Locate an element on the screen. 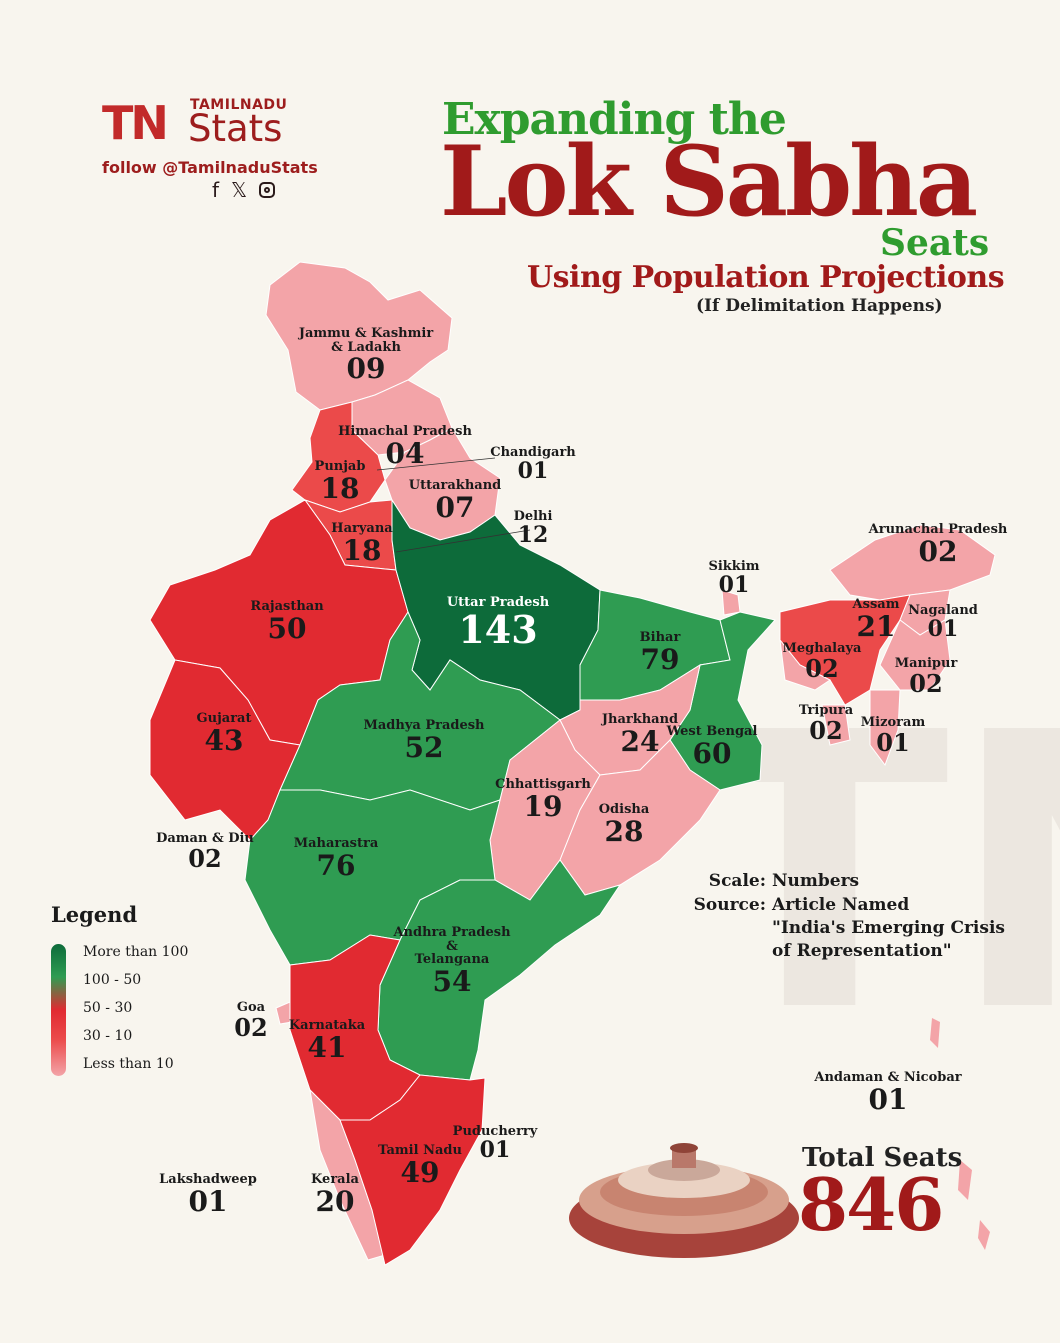 The height and width of the screenshot is (1343, 1060). label-maharashtra: Maharastra 76 is located at coordinates (336, 859).